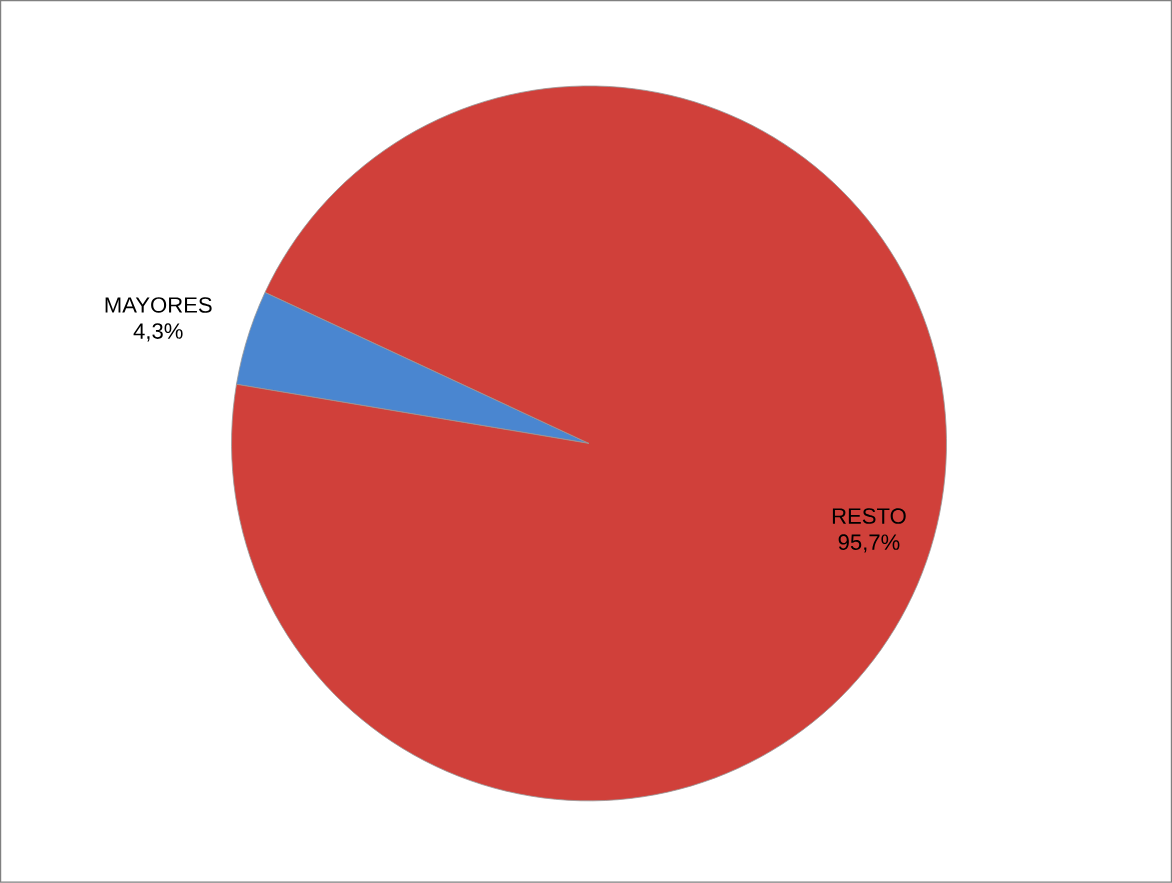  I want to click on slice-label: RESTO, so click(869, 516).